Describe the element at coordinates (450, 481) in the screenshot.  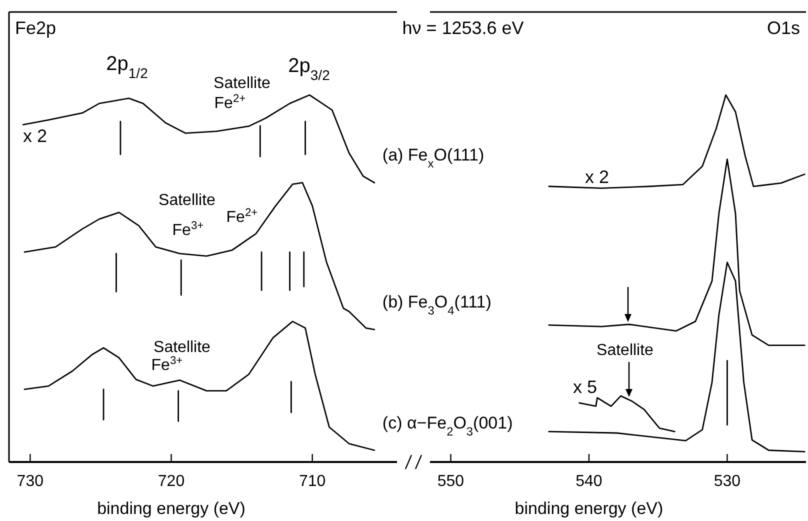
I see `x-tick-label: 550` at that location.